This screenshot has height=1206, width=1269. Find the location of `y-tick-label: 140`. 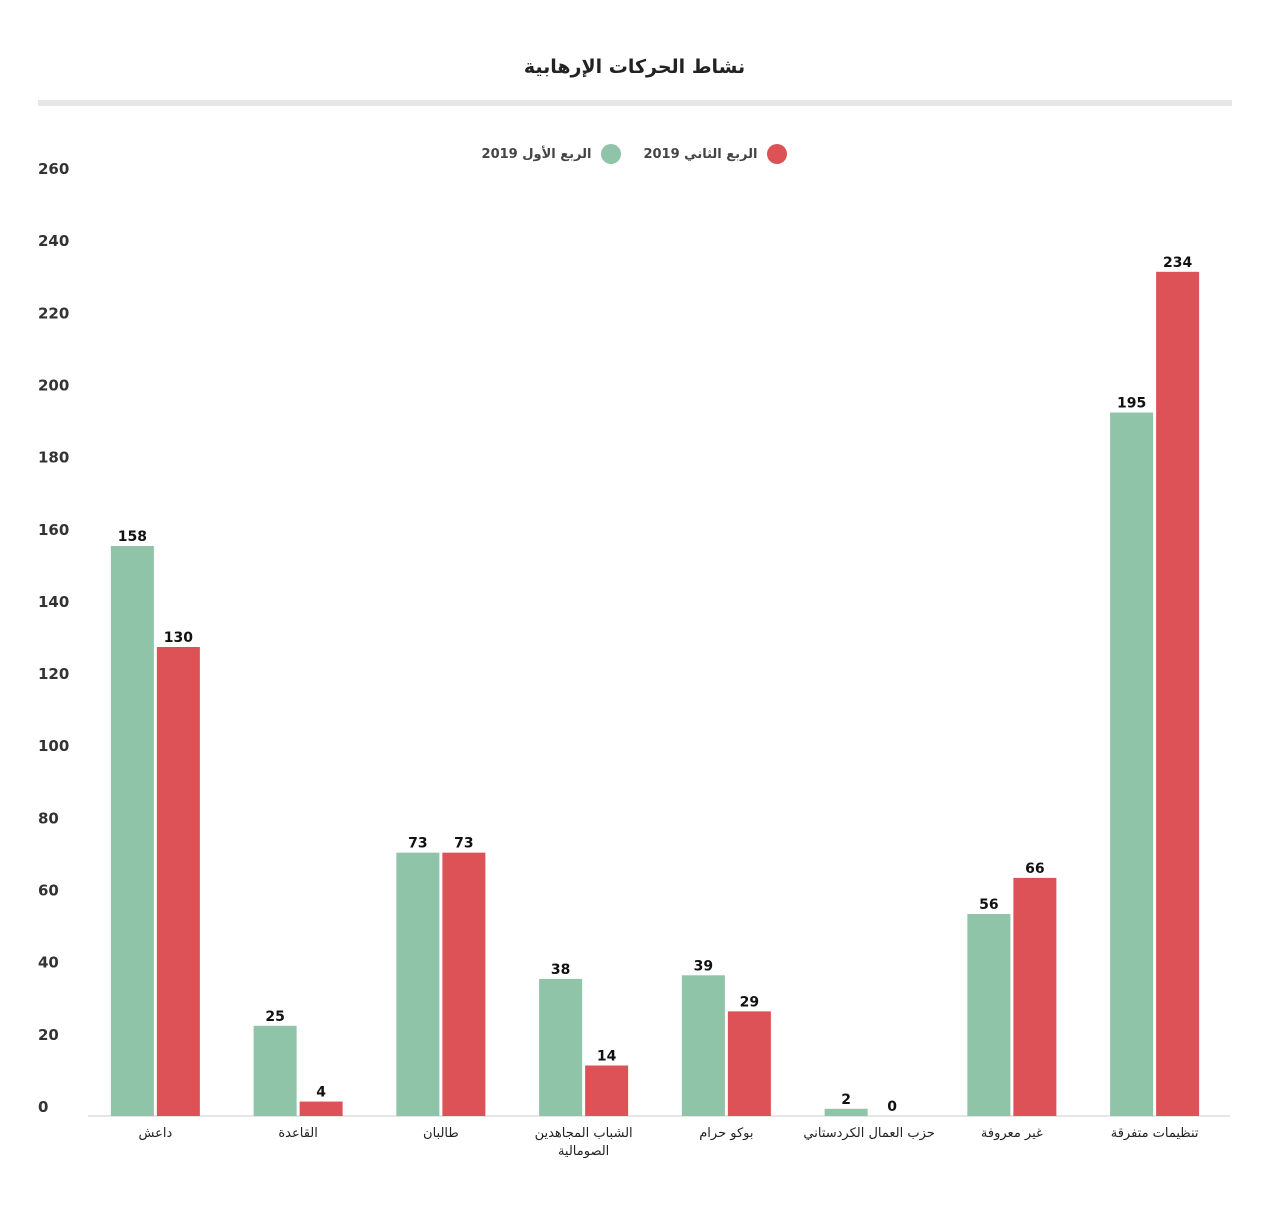

y-tick-label: 140 is located at coordinates (53, 602).